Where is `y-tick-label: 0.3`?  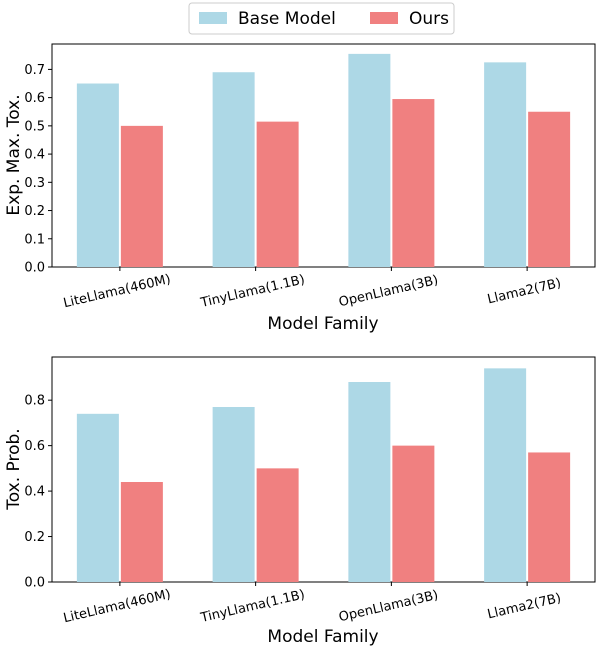 y-tick-label: 0.3 is located at coordinates (34, 183).